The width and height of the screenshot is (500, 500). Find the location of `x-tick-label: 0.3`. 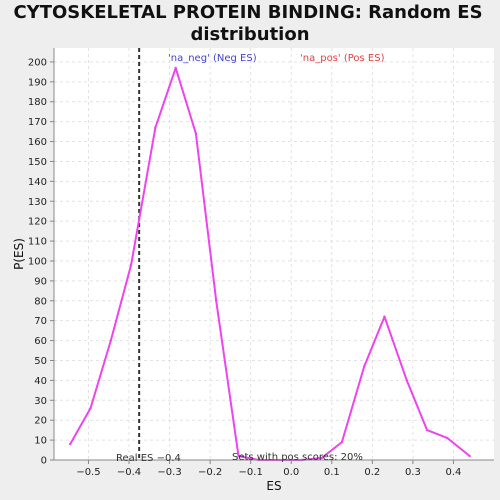

x-tick-label: 0.3 is located at coordinates (413, 472).